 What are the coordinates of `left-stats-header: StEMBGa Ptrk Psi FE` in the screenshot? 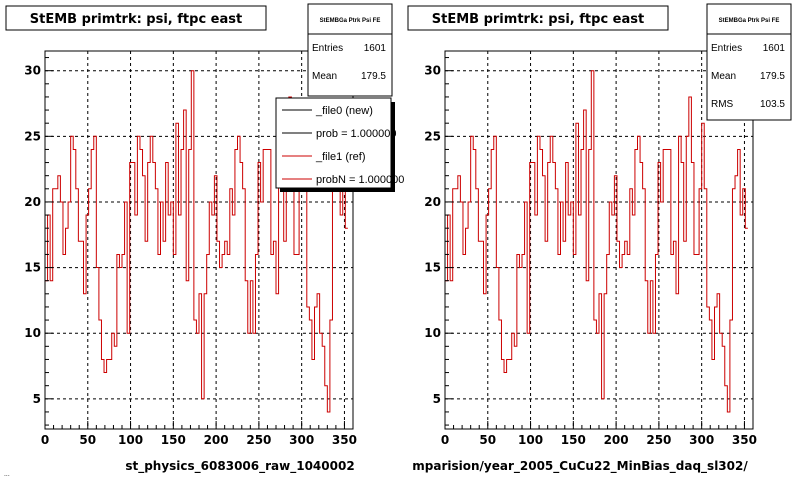 It's located at (350, 21).